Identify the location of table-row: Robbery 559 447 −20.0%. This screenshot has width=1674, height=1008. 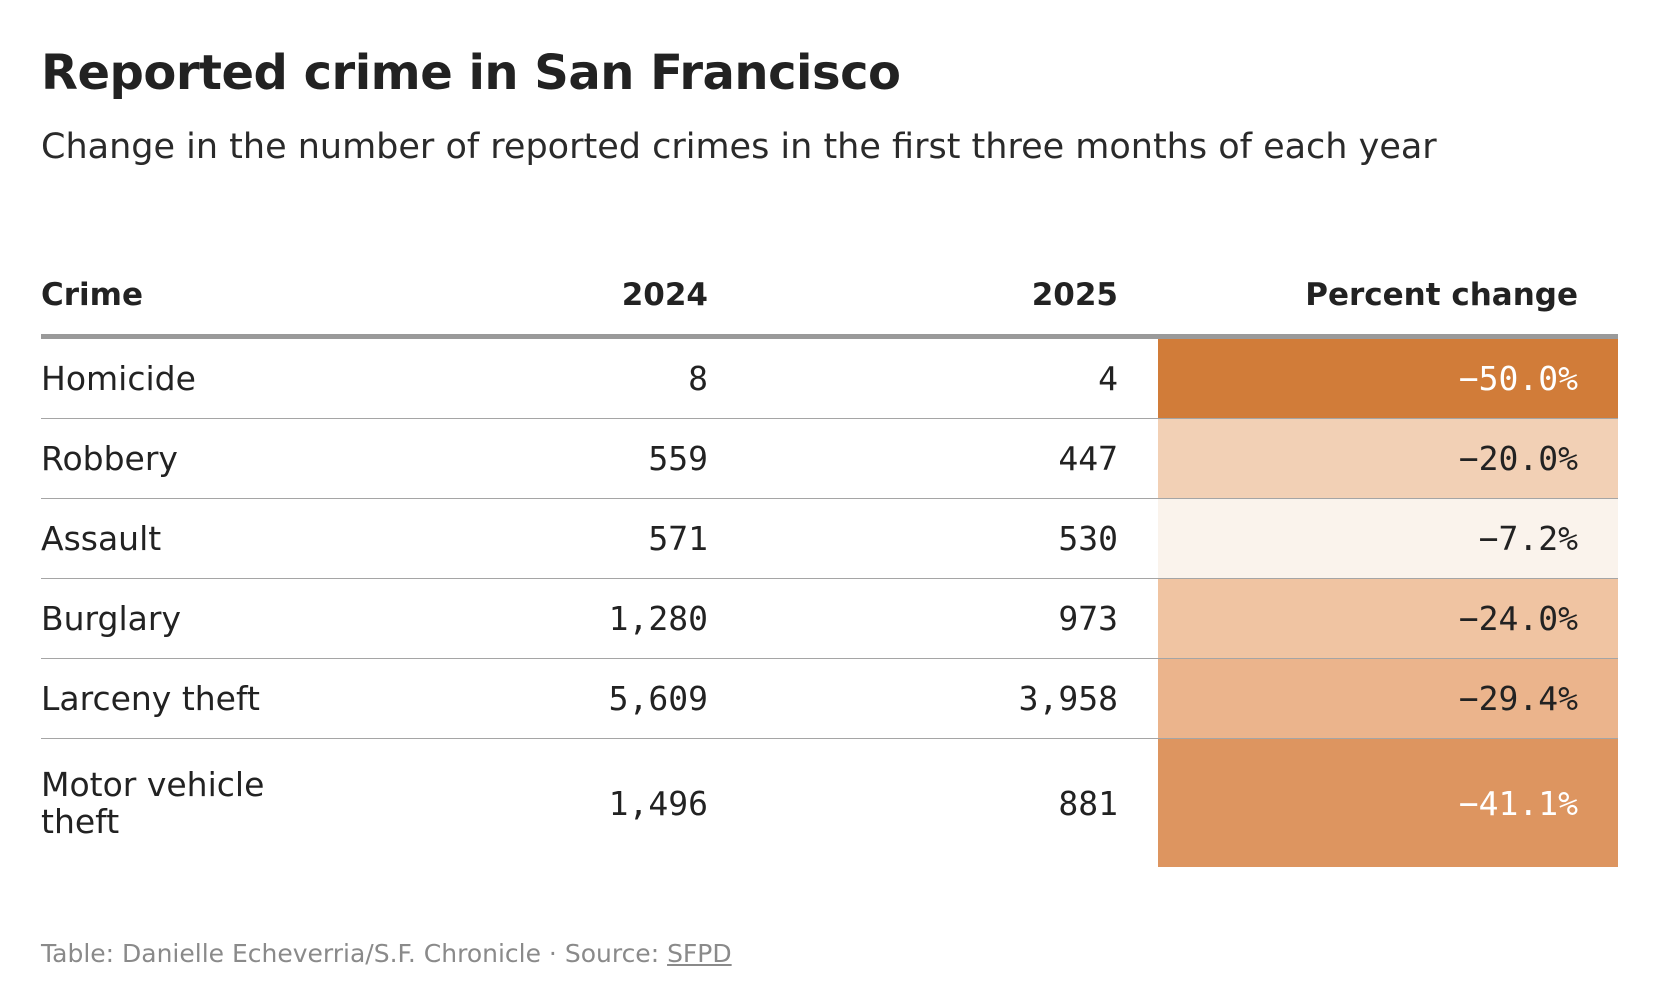
(829, 458).